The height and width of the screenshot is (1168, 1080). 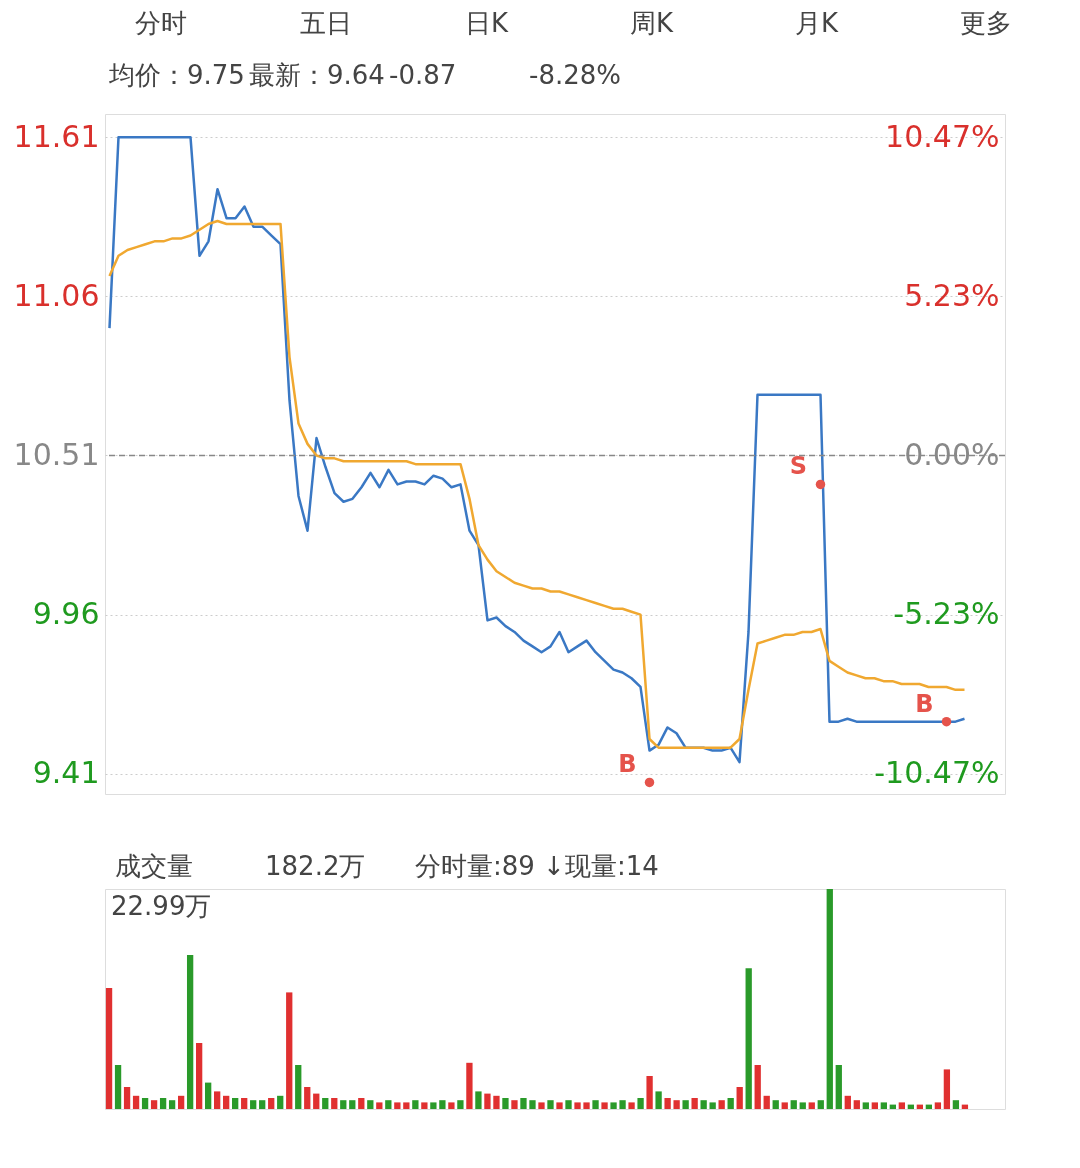 I want to click on annotation: 22.99万, so click(x=161, y=906).